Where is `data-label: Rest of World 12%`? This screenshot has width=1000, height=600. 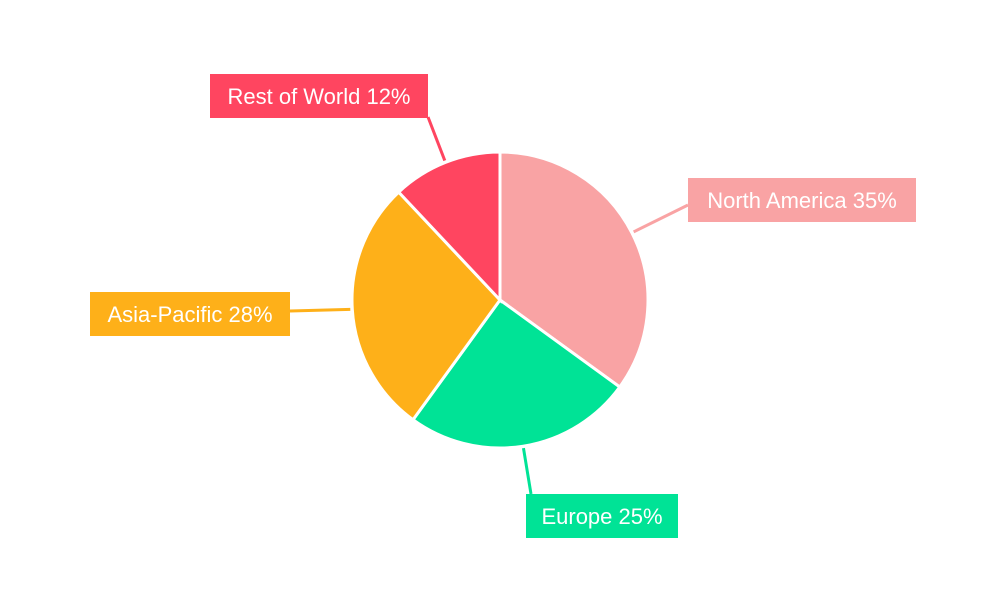
data-label: Rest of World 12% is located at coordinates (318, 96).